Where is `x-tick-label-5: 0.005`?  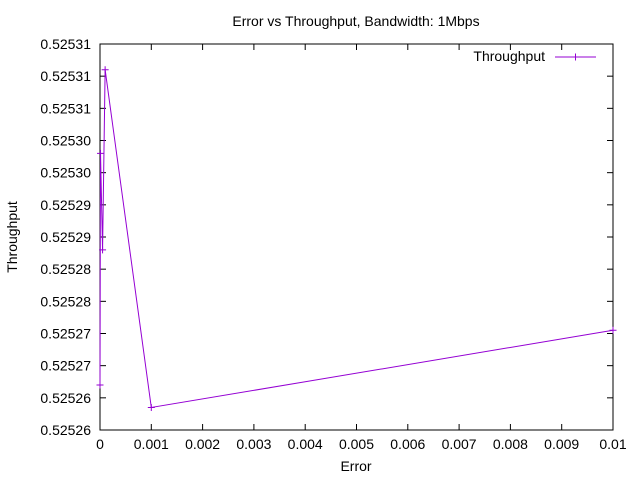 x-tick-label-5: 0.005 is located at coordinates (356, 444).